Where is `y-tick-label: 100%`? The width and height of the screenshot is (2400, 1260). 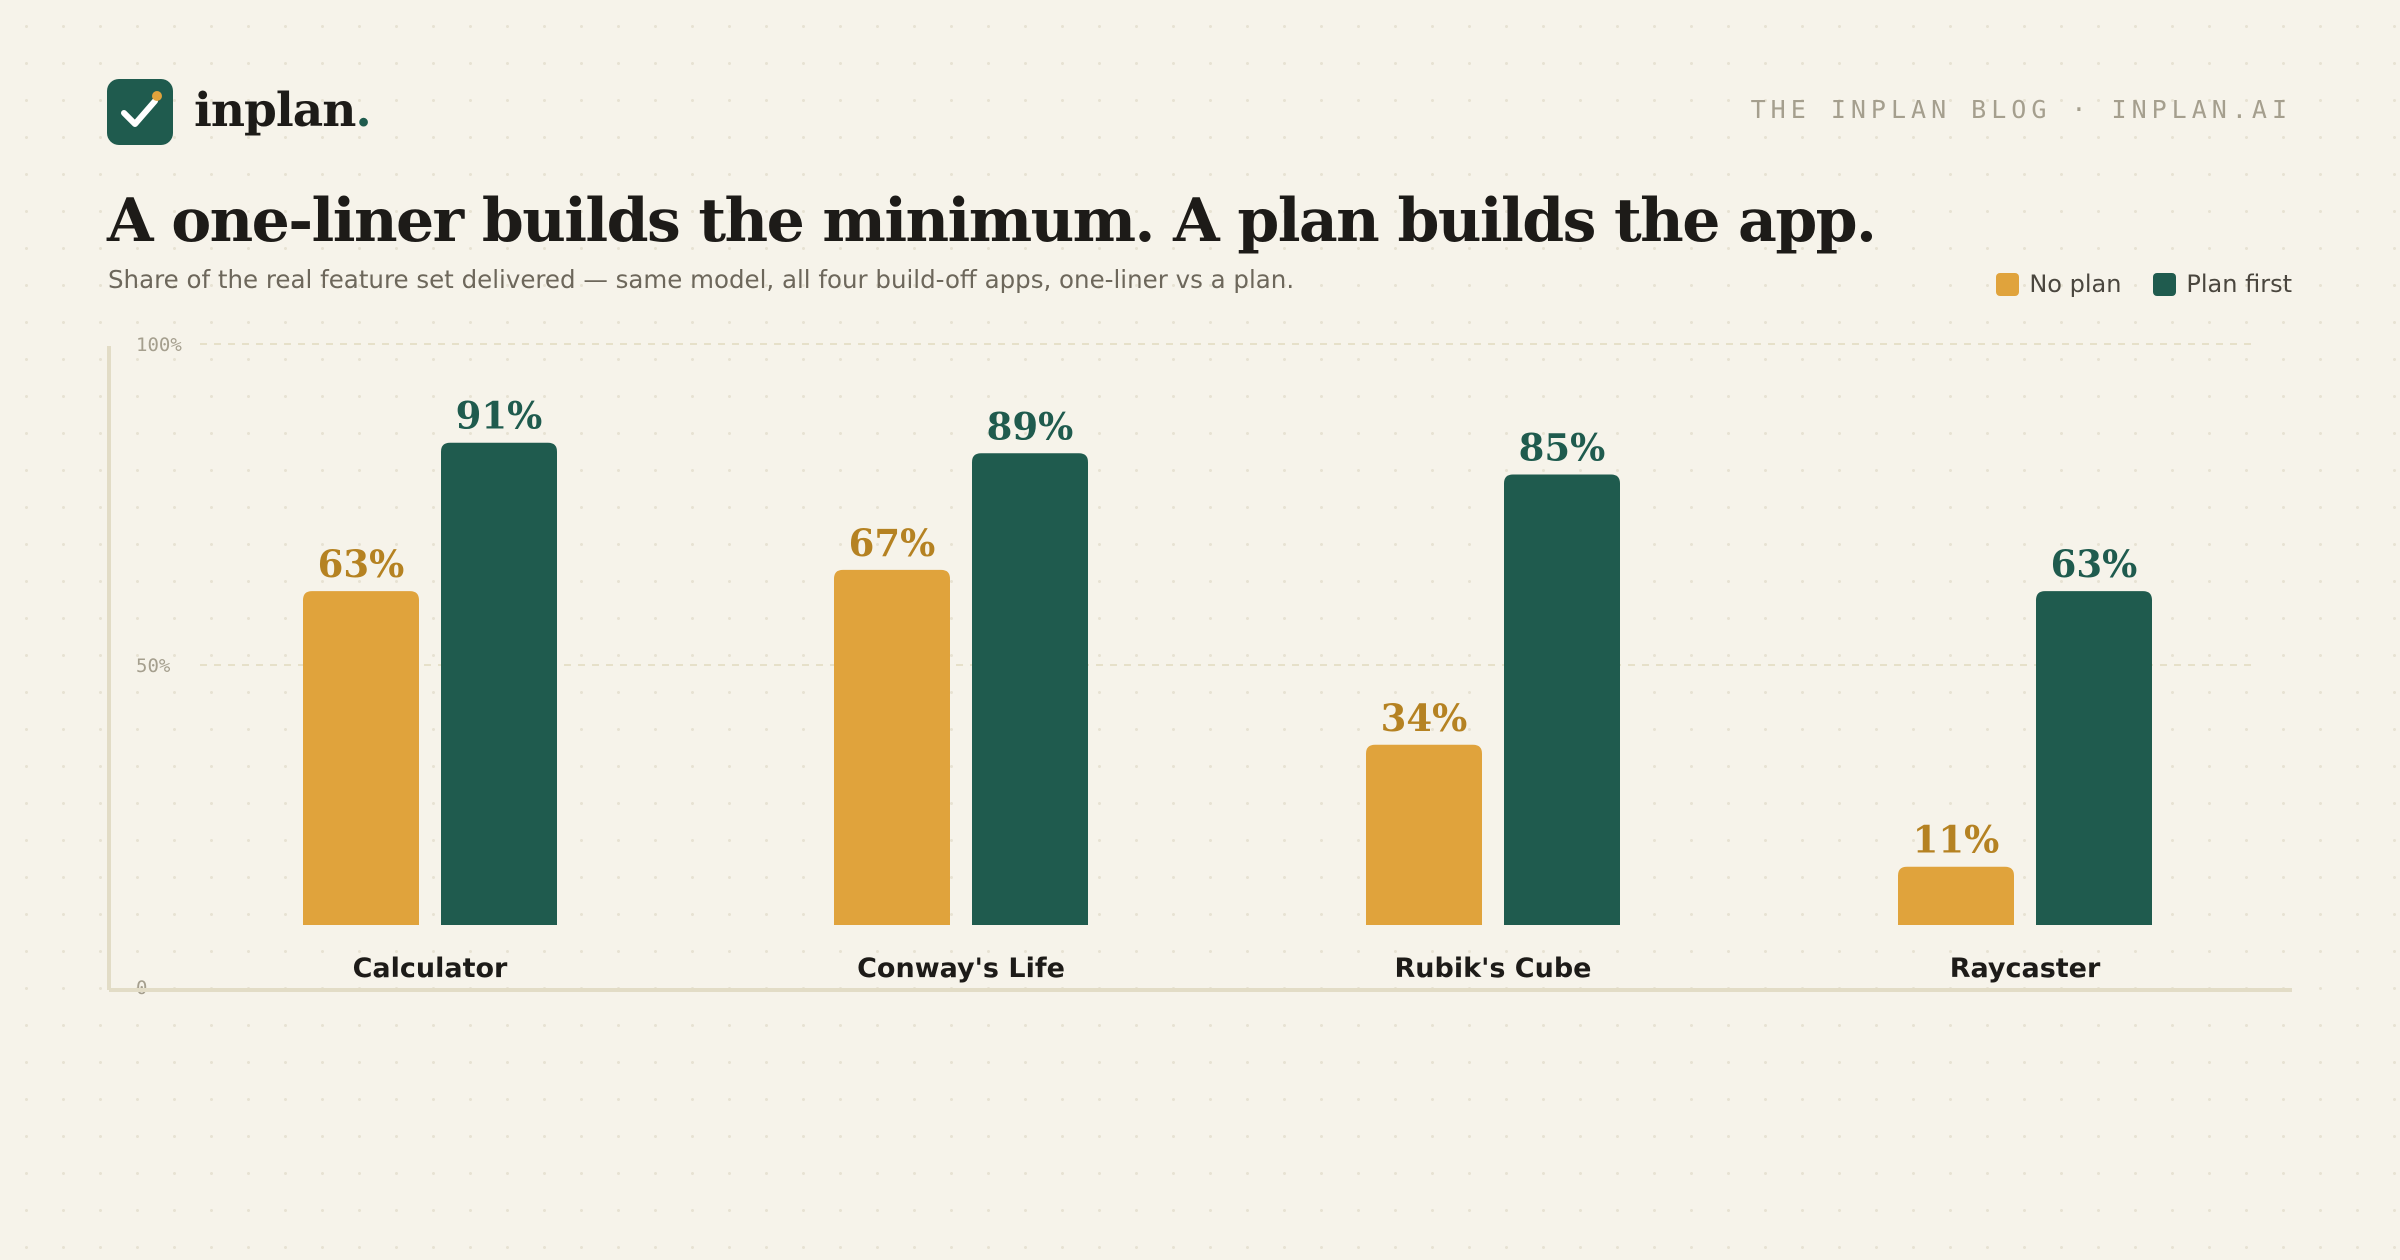 y-tick-label: 100% is located at coordinates (159, 345).